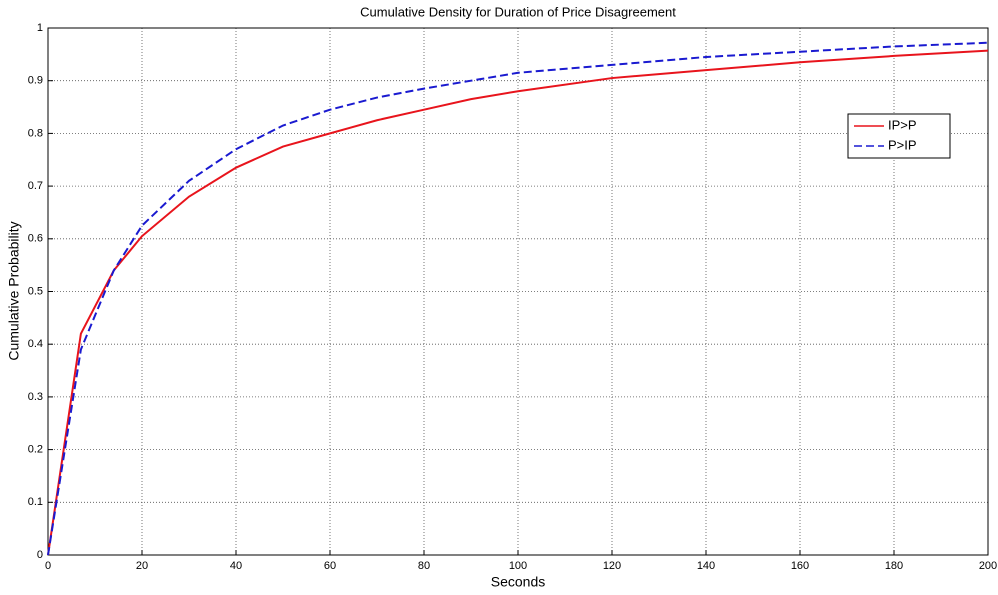 The width and height of the screenshot is (998, 595). Describe the element at coordinates (48, 566) in the screenshot. I see `x-tick-label: 0` at that location.